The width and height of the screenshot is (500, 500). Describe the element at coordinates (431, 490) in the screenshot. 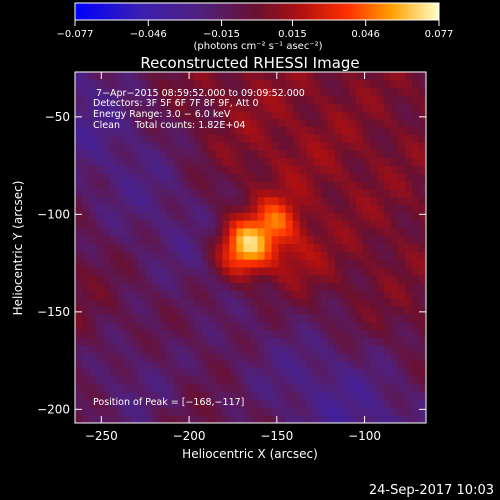

I see `footer-timestamp: 24-Sep-2017 10:03` at that location.